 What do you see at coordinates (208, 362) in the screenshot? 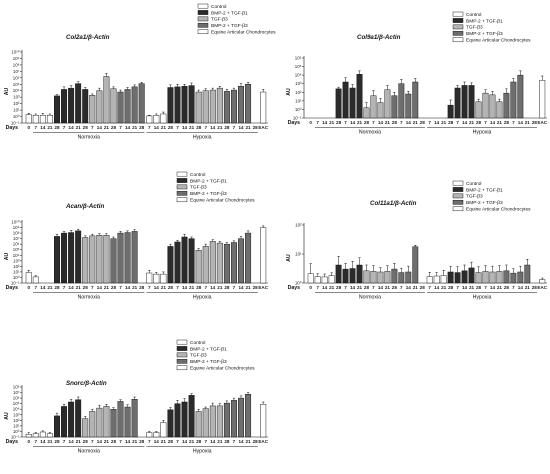
I see `legend-label: BMP-2 + TGF-β3` at bounding box center [208, 362].